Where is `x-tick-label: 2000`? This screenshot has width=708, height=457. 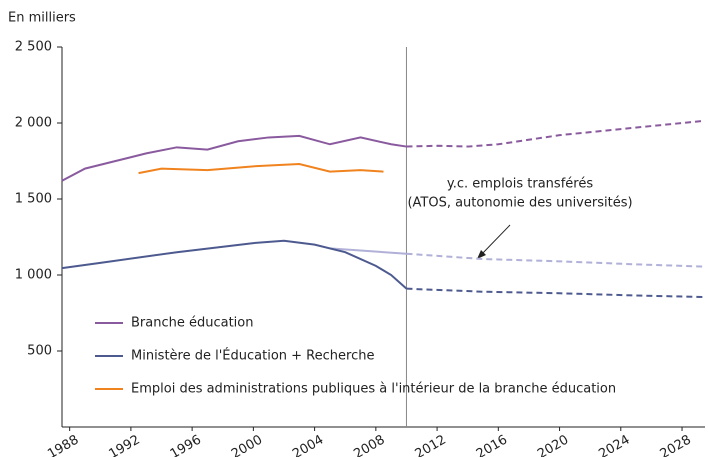 x-tick-label: 2000 is located at coordinates (247, 445).